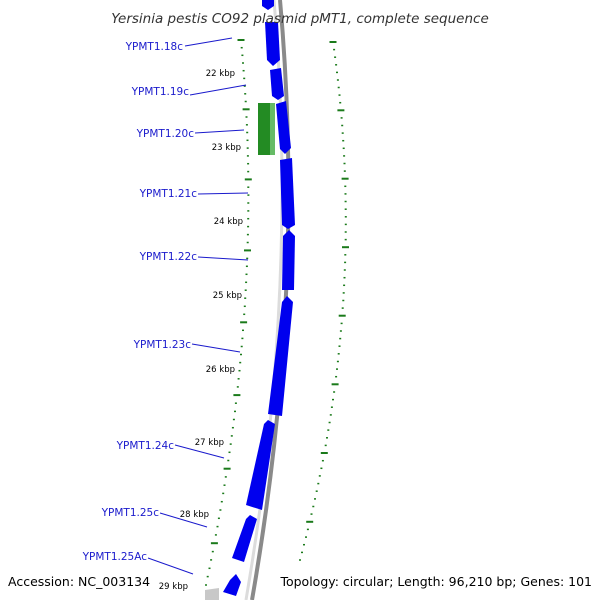 The width and height of the screenshot is (600, 600). Describe the element at coordinates (154, 47) in the screenshot. I see `gene-label: YPMT1.18c` at that location.